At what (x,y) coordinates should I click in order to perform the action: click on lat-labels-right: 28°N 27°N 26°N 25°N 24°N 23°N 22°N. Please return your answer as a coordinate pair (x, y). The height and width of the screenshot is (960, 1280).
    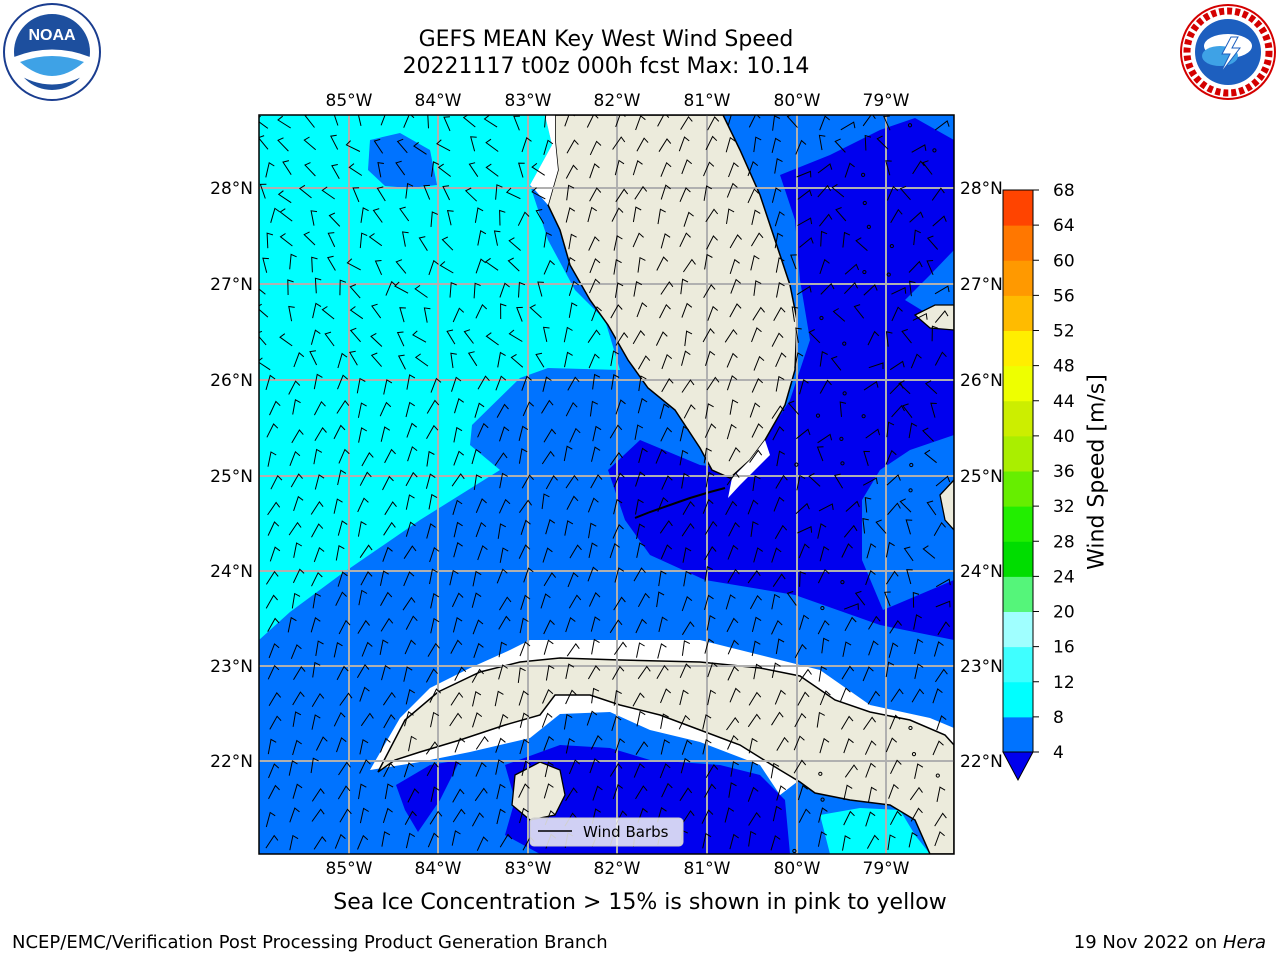
    Looking at the image, I should click on (981, 475).